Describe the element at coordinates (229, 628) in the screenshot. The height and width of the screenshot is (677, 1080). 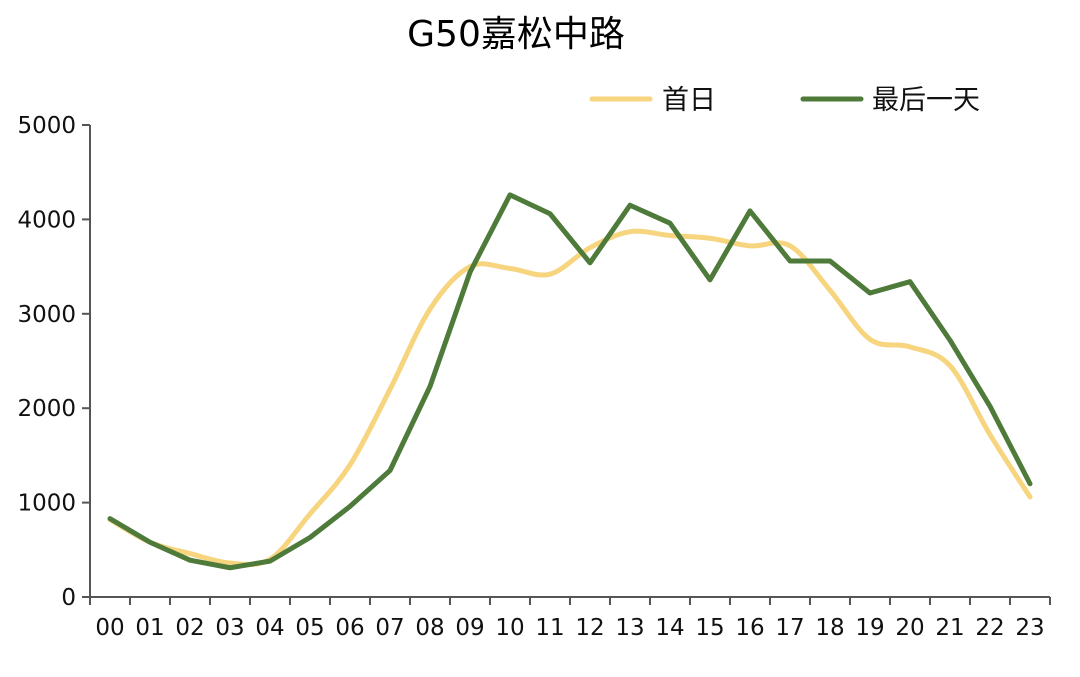
I see `x-tick-label: 03` at that location.